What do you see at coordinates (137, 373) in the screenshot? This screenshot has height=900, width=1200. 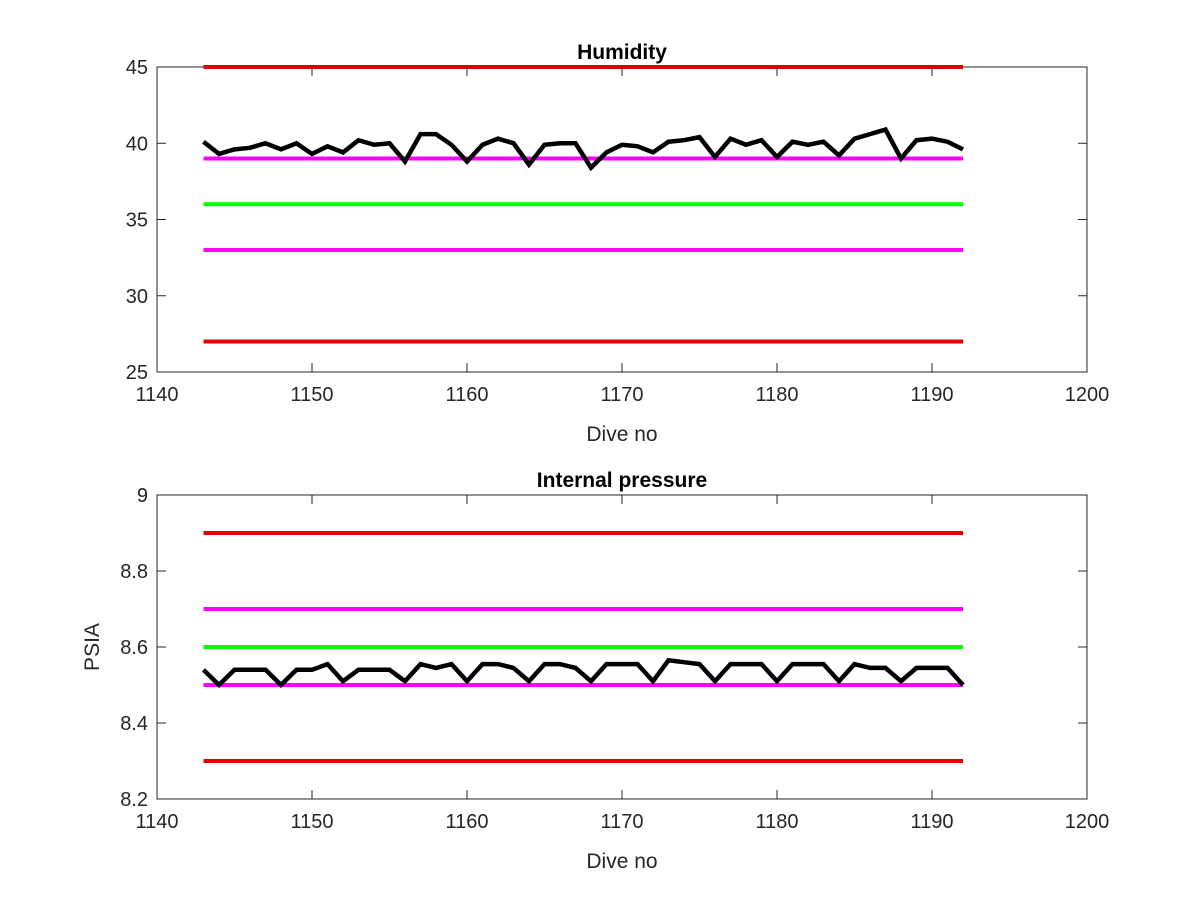 I see `y-tick-label: 25` at bounding box center [137, 373].